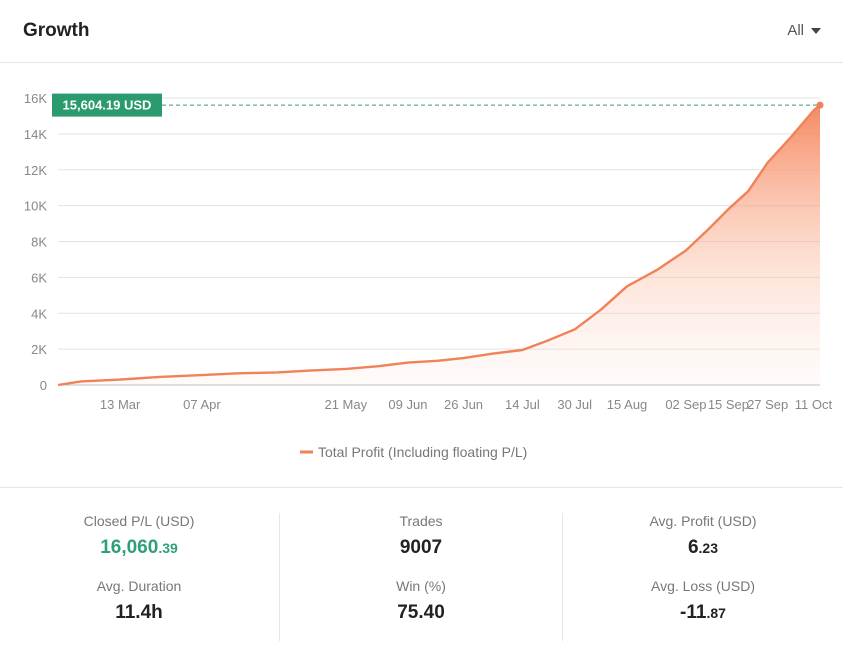 The height and width of the screenshot is (666, 843). Describe the element at coordinates (421, 547) in the screenshot. I see `trades-value: 9007` at that location.